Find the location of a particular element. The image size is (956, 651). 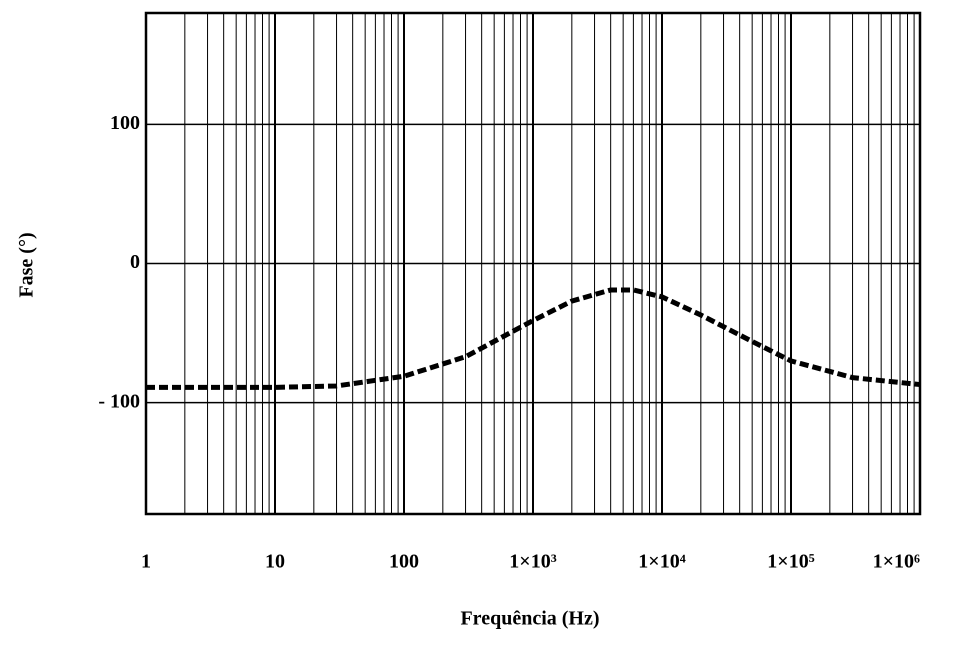

x-tick-label: 10 is located at coordinates (275, 562).